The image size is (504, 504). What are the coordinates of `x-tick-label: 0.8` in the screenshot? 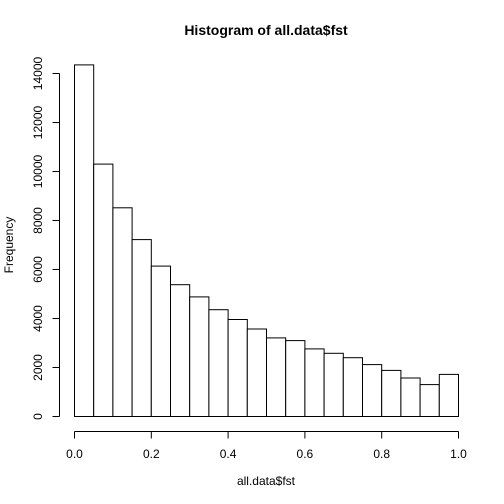 It's located at (381, 454).